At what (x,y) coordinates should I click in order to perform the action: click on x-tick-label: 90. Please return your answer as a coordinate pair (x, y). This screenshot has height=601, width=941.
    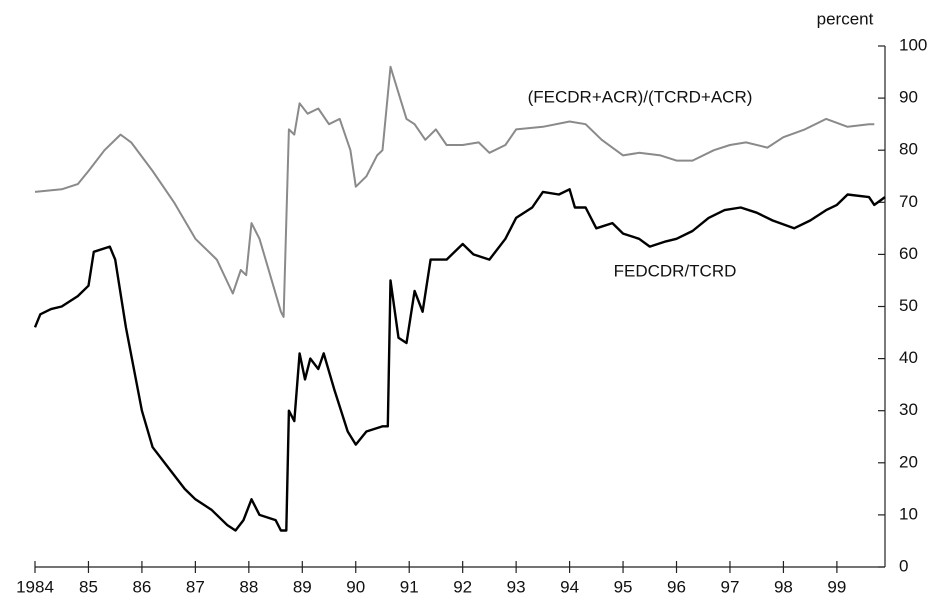
    Looking at the image, I should click on (355, 586).